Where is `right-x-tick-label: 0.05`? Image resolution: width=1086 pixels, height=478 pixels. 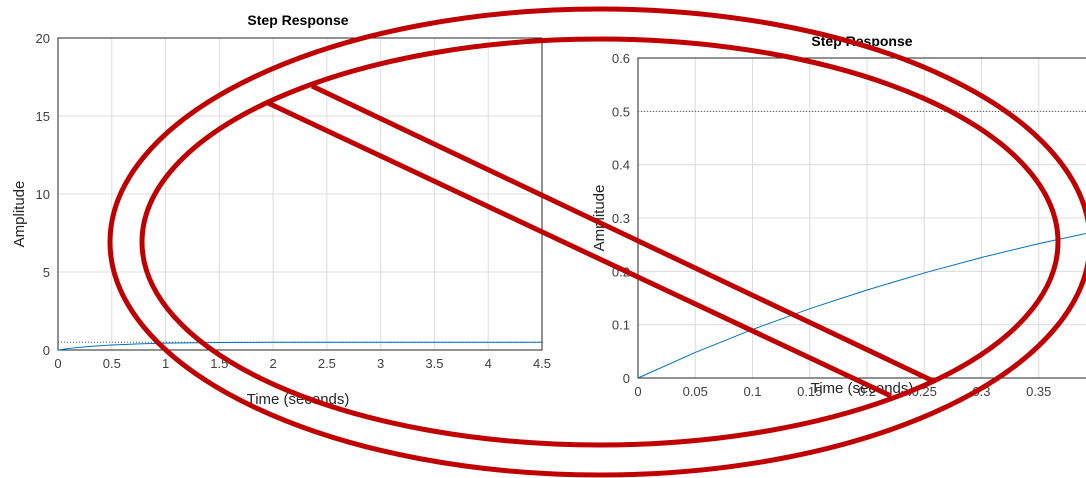
right-x-tick-label: 0.05 is located at coordinates (695, 391).